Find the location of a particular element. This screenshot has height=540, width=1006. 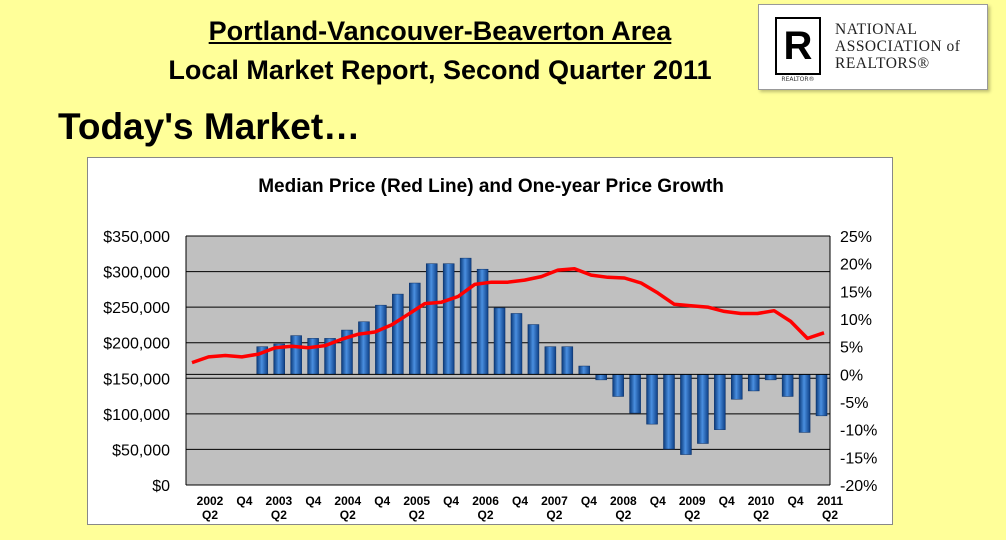

y-right-tick-label: 5% is located at coordinates (851, 348).